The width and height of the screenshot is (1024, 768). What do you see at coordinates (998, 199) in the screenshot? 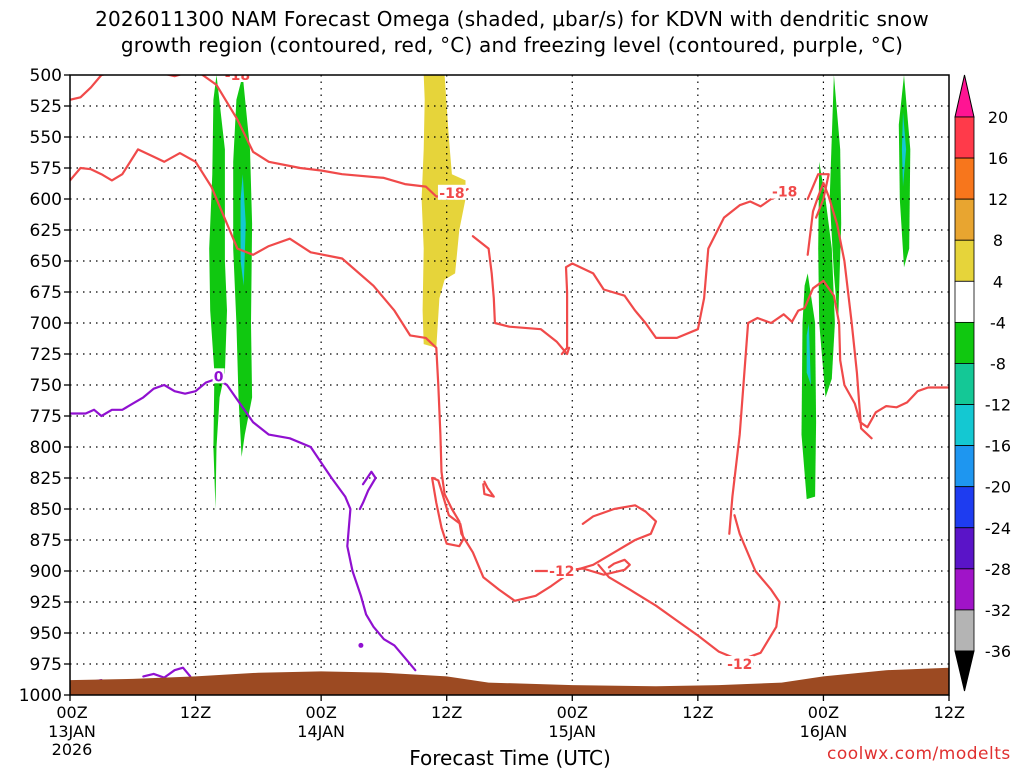
I see `colorbar-label-2: 12` at bounding box center [998, 199].